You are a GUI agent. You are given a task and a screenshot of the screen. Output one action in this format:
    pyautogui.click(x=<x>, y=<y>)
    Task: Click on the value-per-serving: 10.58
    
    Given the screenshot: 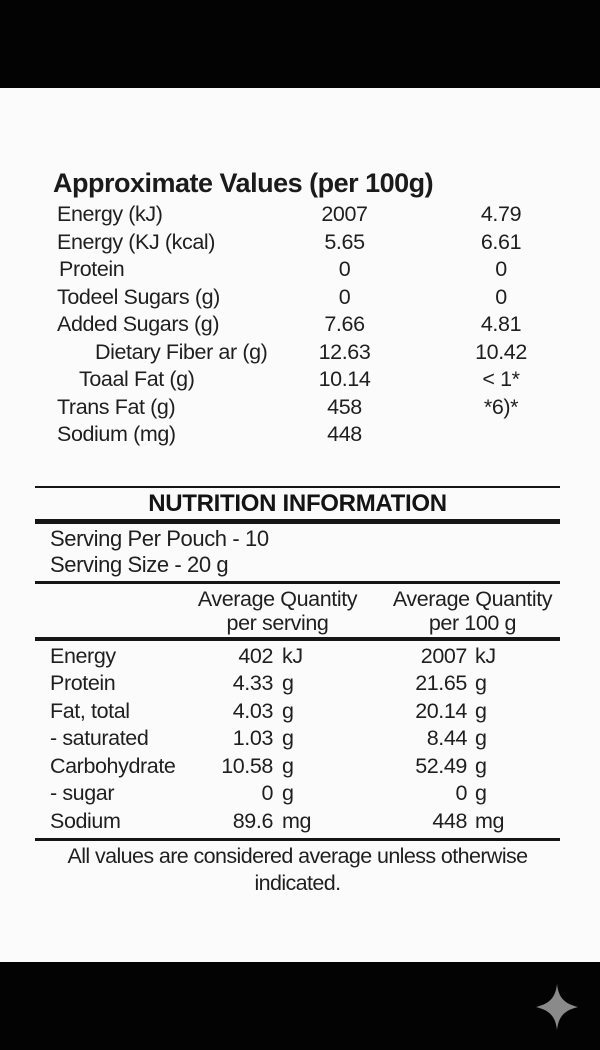 What is the action you would take?
    pyautogui.click(x=247, y=765)
    